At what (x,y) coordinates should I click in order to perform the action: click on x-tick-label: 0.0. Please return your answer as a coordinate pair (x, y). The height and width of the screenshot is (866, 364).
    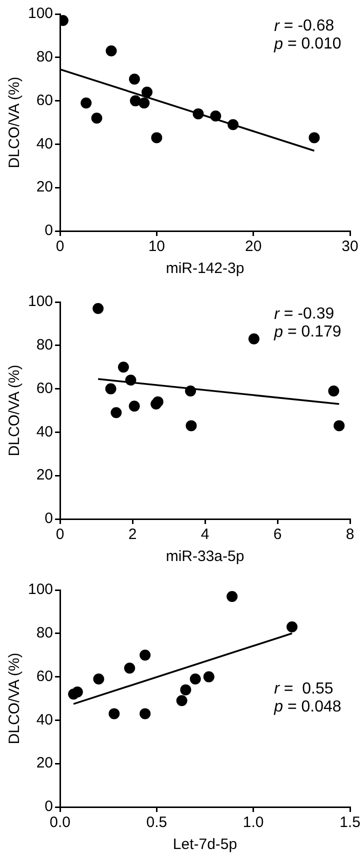
    Looking at the image, I should click on (60, 823).